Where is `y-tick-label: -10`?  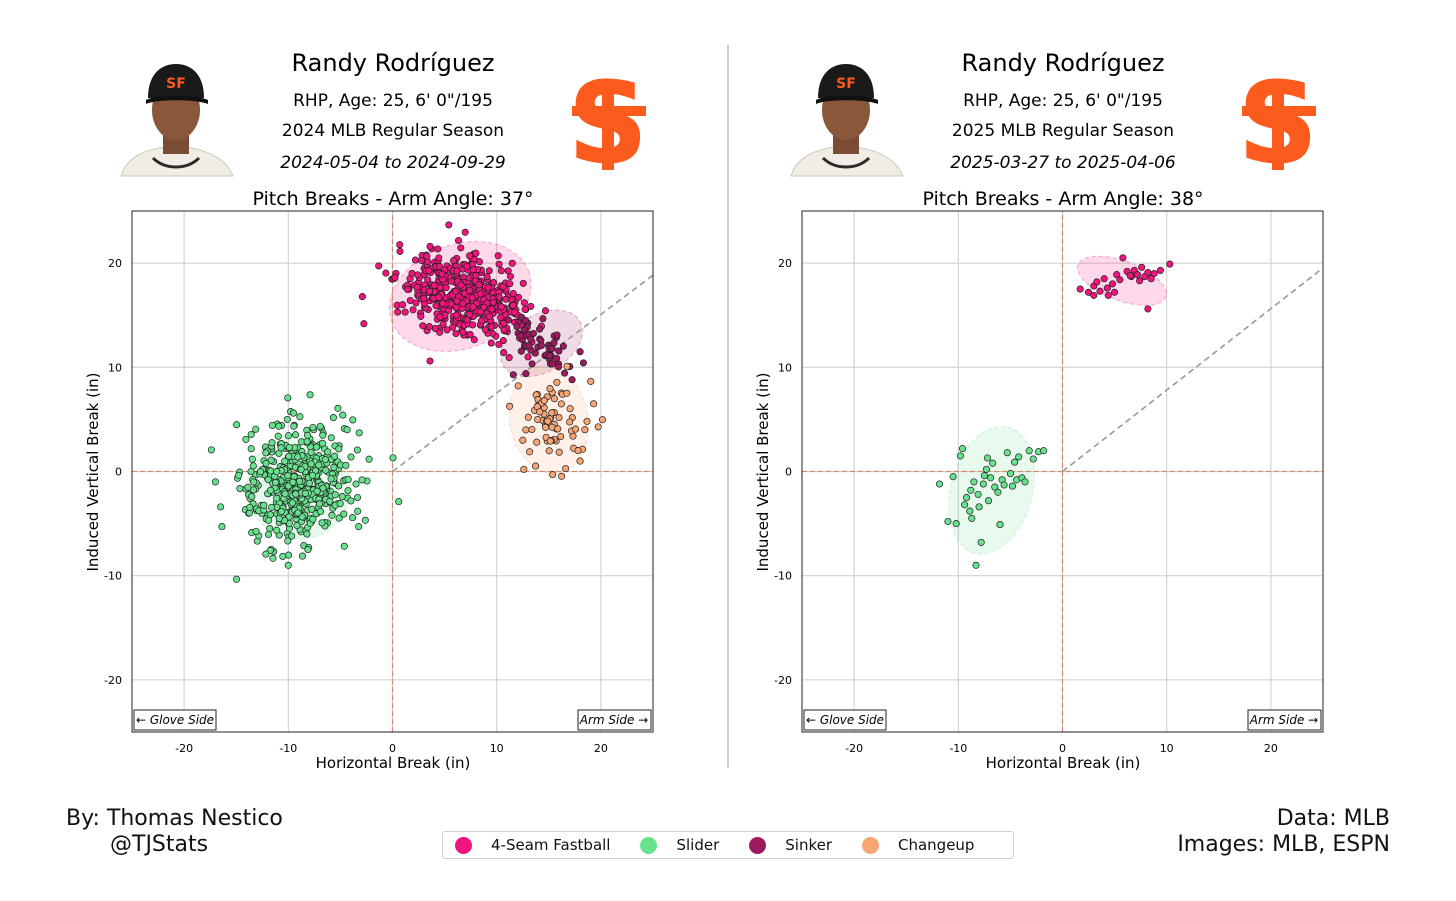
y-tick-label: -10 is located at coordinates (783, 576).